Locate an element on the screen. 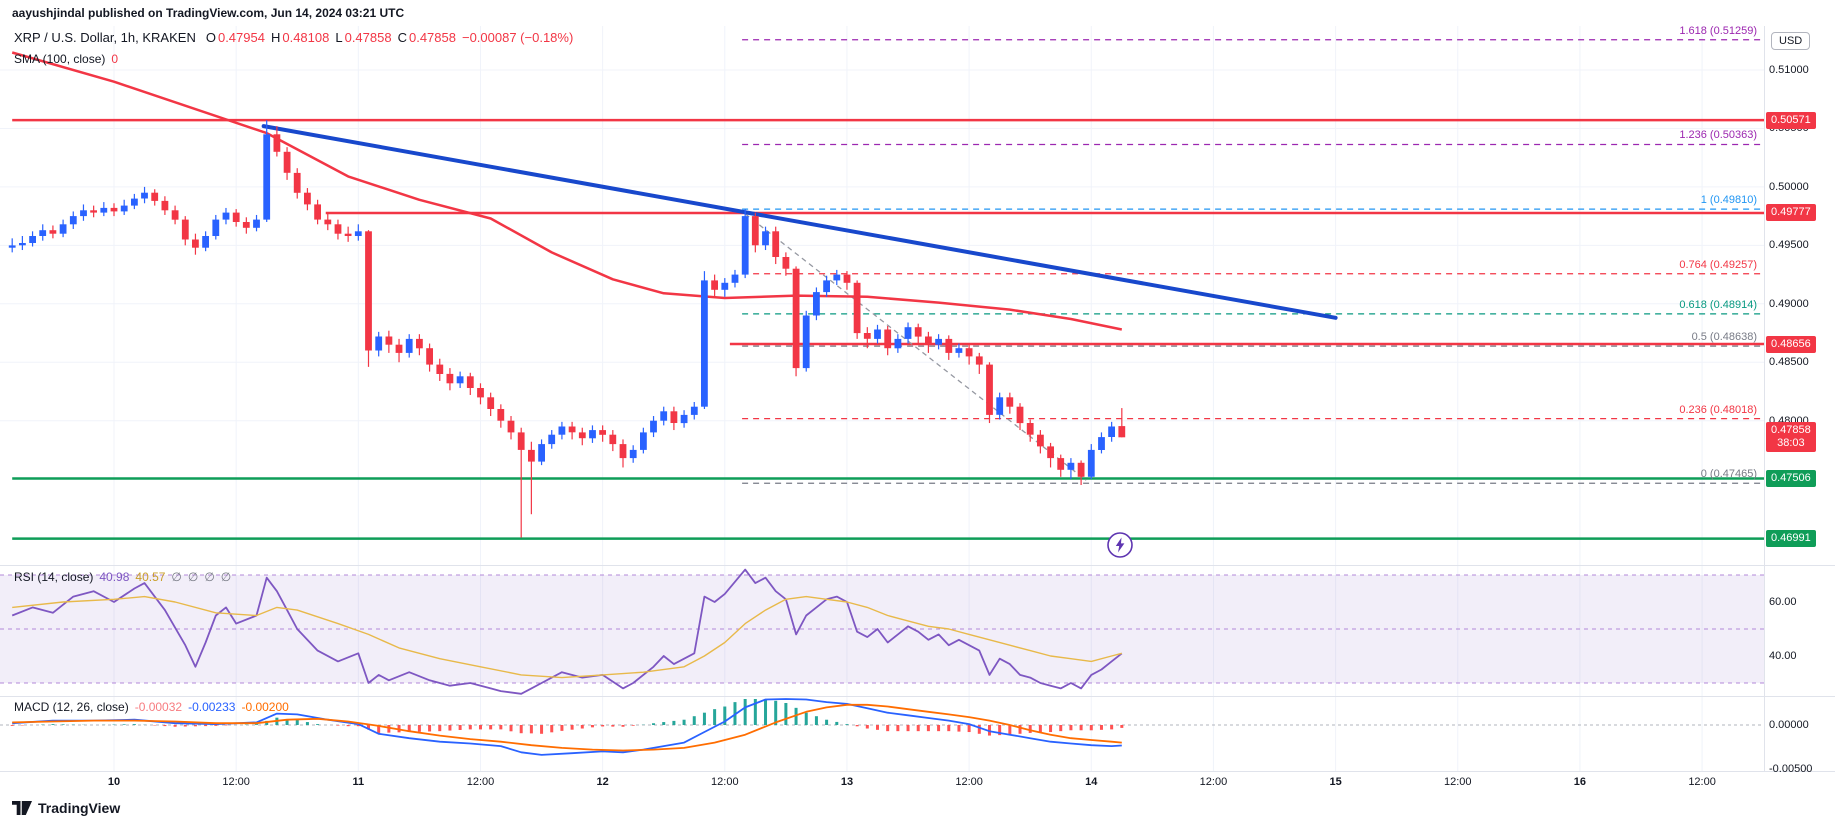 The width and height of the screenshot is (1835, 827). price-axis-label: 0.51000 is located at coordinates (1789, 70).